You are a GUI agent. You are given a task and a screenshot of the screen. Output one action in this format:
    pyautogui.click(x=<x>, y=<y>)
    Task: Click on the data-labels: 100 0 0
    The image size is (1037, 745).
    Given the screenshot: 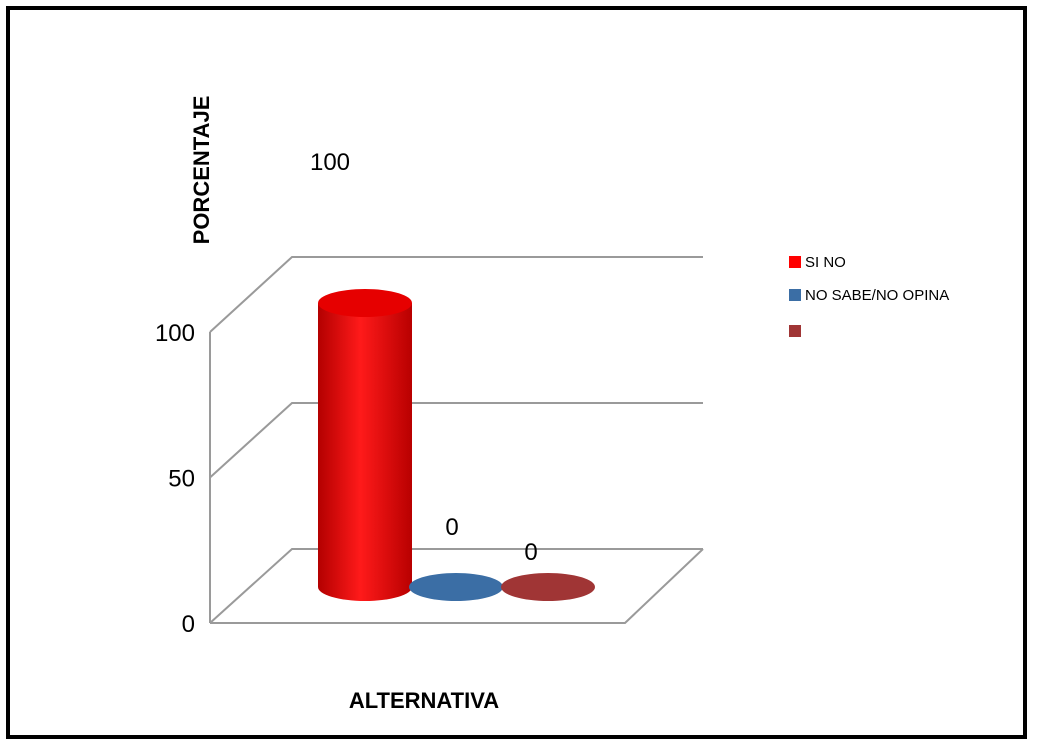 What is the action you would take?
    pyautogui.click(x=424, y=357)
    